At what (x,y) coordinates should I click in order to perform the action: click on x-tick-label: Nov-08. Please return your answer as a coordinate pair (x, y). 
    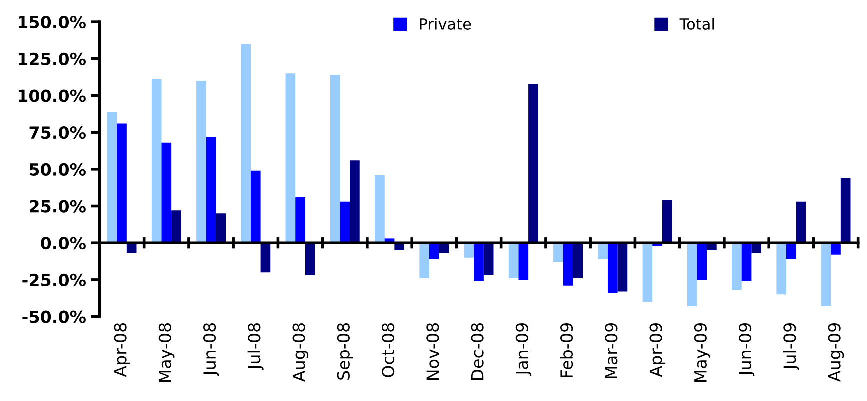
    Looking at the image, I should click on (433, 351).